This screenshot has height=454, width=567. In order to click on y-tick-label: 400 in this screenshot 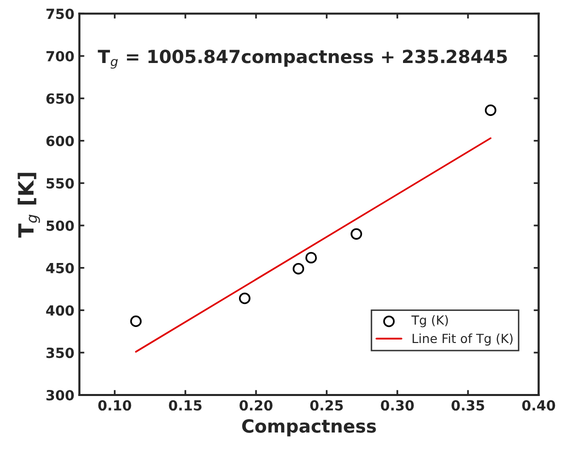, I will do `click(60, 310)`.